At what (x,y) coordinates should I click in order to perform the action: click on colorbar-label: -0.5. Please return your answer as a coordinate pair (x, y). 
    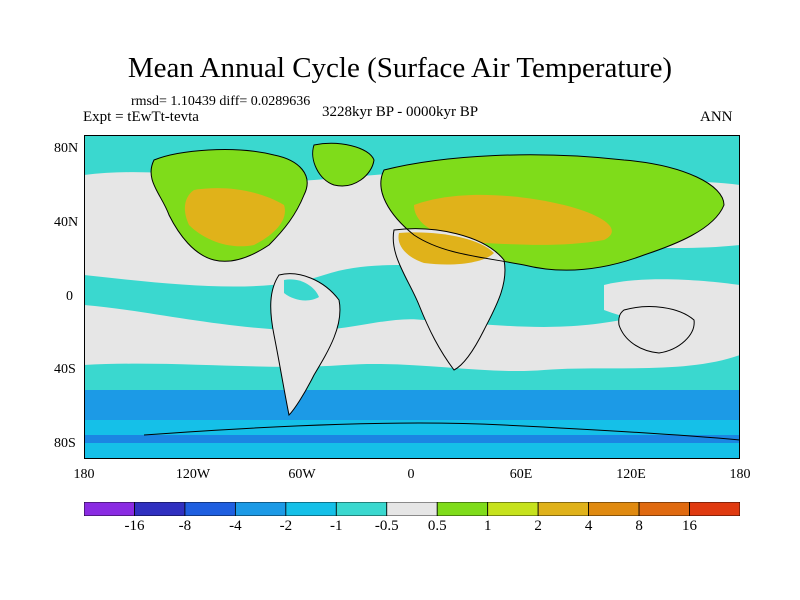
    Looking at the image, I should click on (386, 526).